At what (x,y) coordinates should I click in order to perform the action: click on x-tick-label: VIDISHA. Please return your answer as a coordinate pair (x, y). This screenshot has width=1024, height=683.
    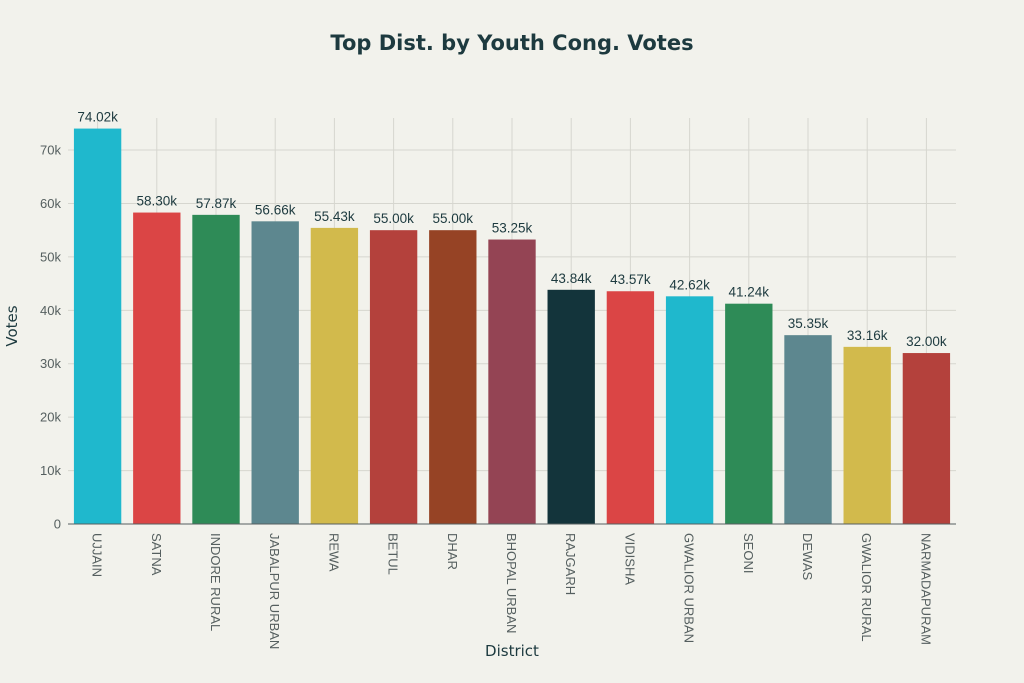
    Looking at the image, I should click on (629, 559).